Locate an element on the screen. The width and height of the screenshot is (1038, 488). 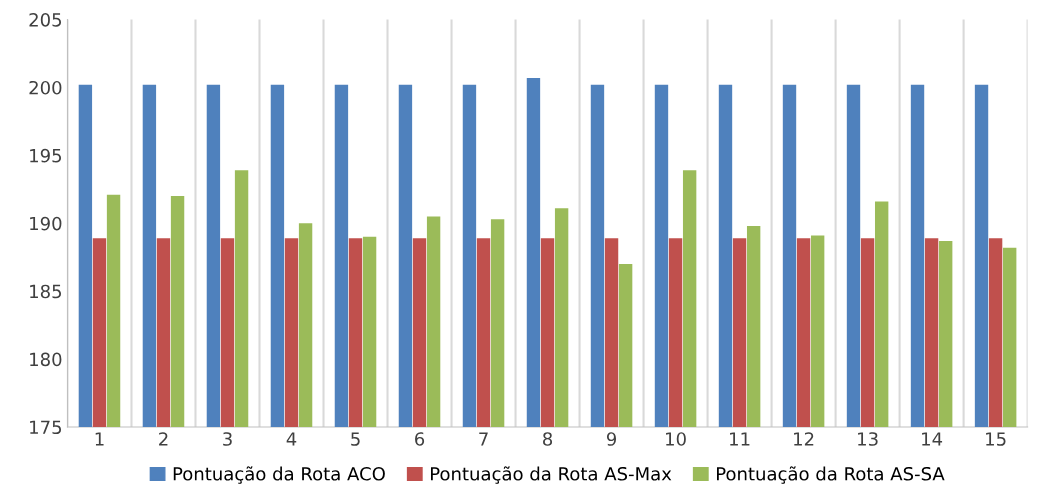
legend-label: Pontuação da Rota AS-SA is located at coordinates (831, 475).